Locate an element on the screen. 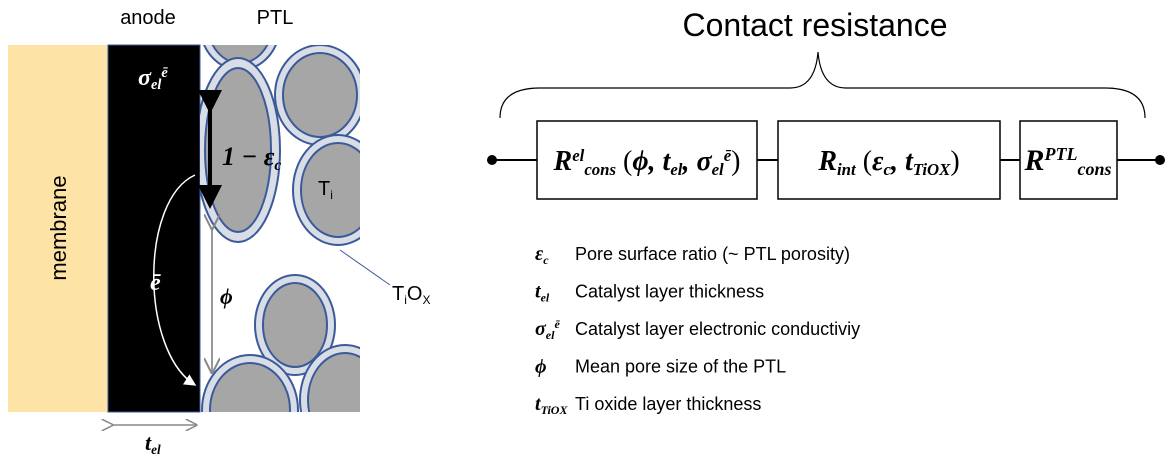 Image resolution: width=1167 pixels, height=459 pixels. text-part: PTL is located at coordinates (1061, 154).